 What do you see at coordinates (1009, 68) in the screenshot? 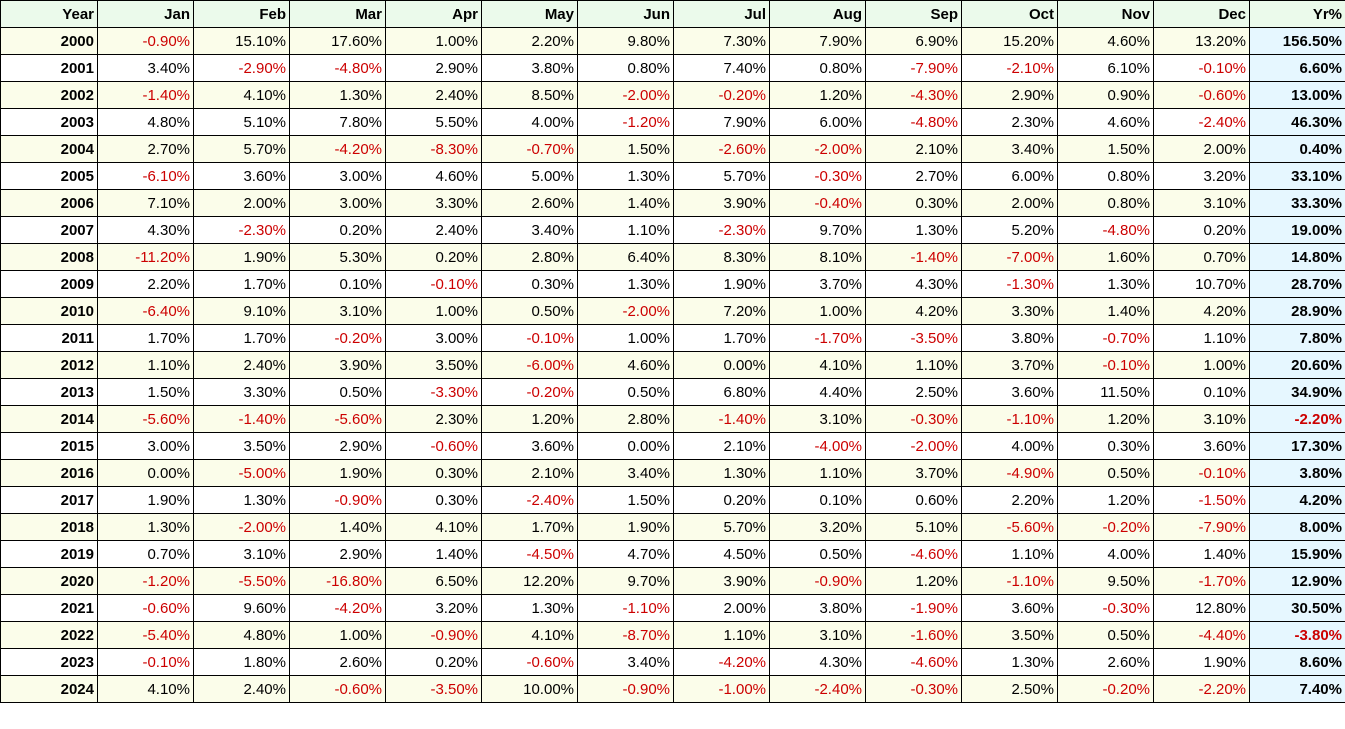
I see `month-return-cell: -2.10%` at bounding box center [1009, 68].